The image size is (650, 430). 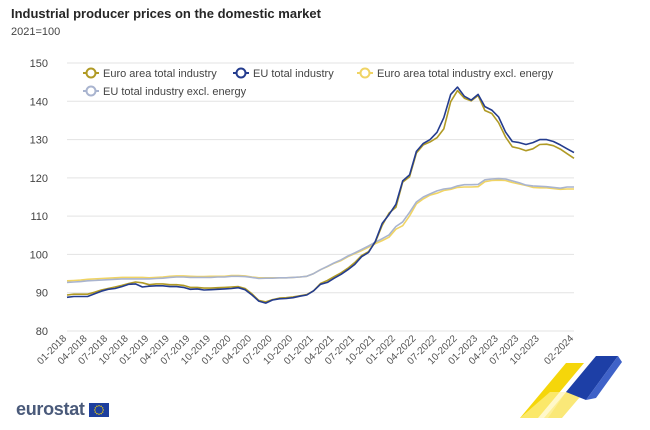 I want to click on legend-item-2: Euro area total industry excl. energy, so click(x=455, y=73).